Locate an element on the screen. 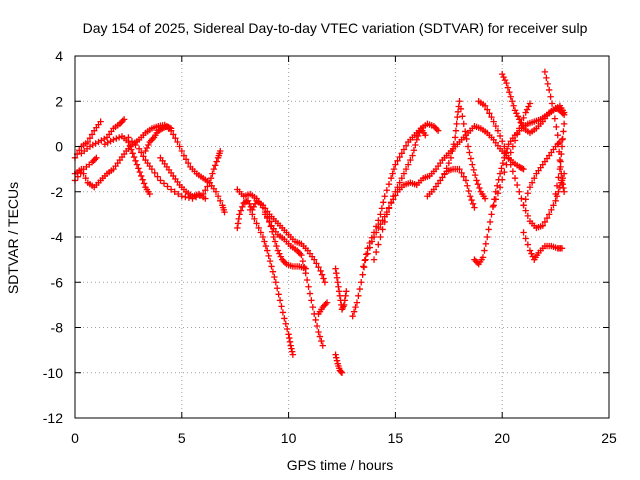 The width and height of the screenshot is (640, 480). y-tick-label: -4 is located at coordinates (57, 237).